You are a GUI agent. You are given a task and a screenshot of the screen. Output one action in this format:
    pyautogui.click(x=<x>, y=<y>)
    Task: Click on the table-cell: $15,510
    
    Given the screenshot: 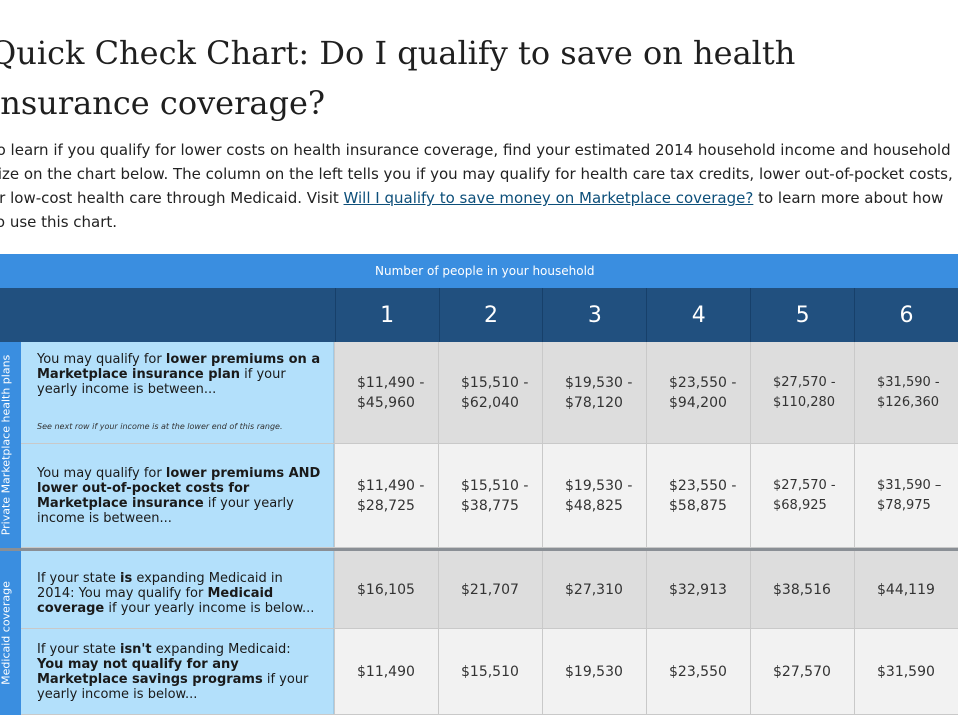 What is the action you would take?
    pyautogui.click(x=490, y=671)
    